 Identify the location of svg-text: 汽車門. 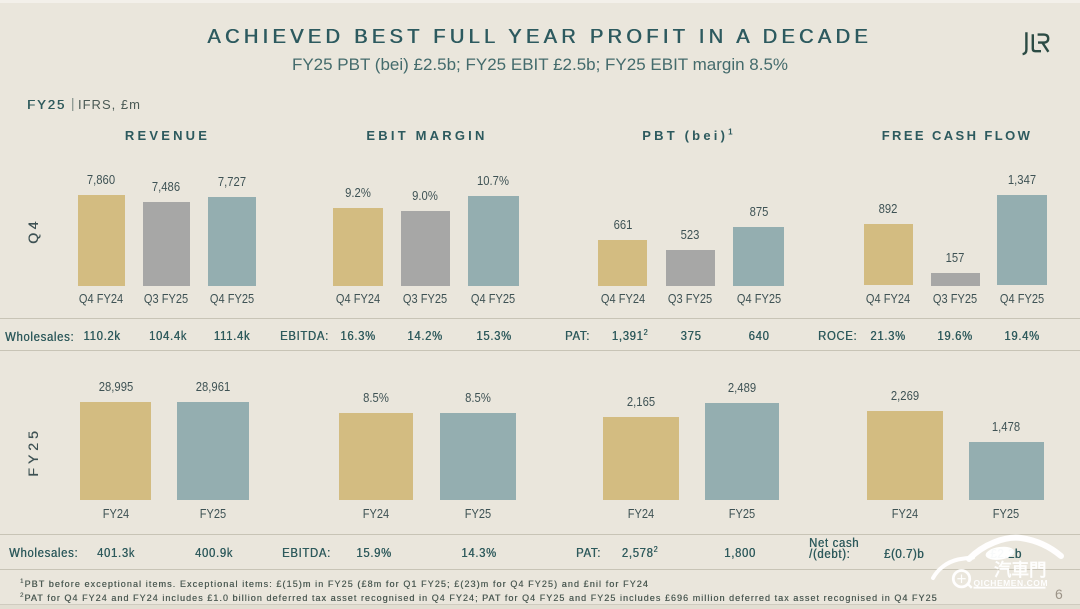
(1020, 570).